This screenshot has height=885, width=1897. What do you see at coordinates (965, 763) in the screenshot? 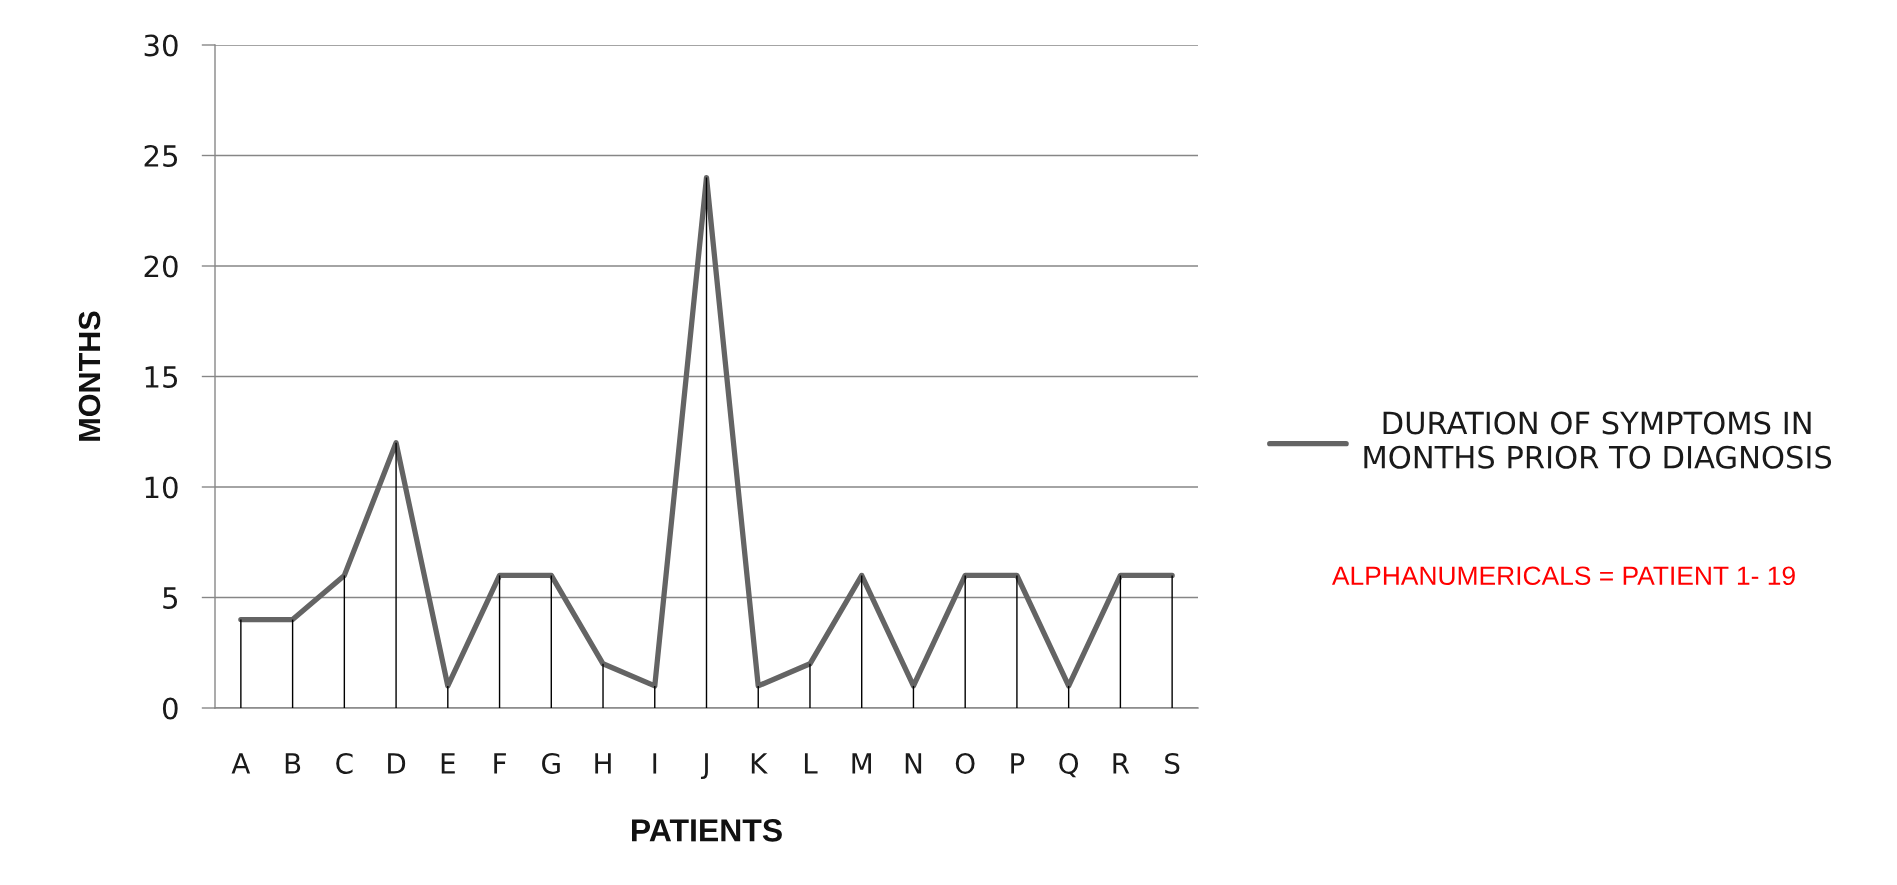
I see `x-tick-label: O` at bounding box center [965, 763].